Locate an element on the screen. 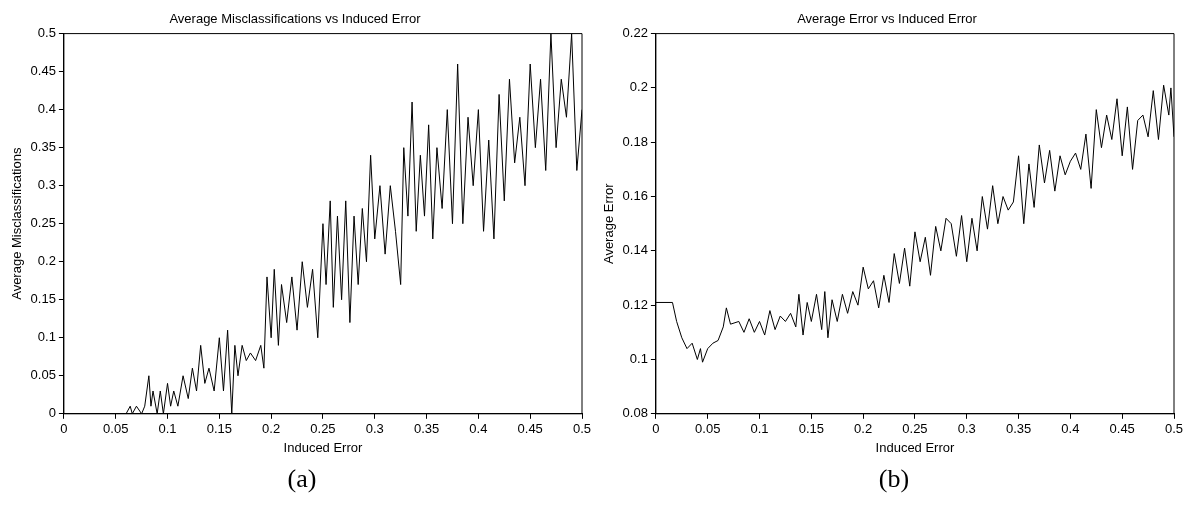 The width and height of the screenshot is (1197, 523). y-tick-label: 0.18 is located at coordinates (635, 141).